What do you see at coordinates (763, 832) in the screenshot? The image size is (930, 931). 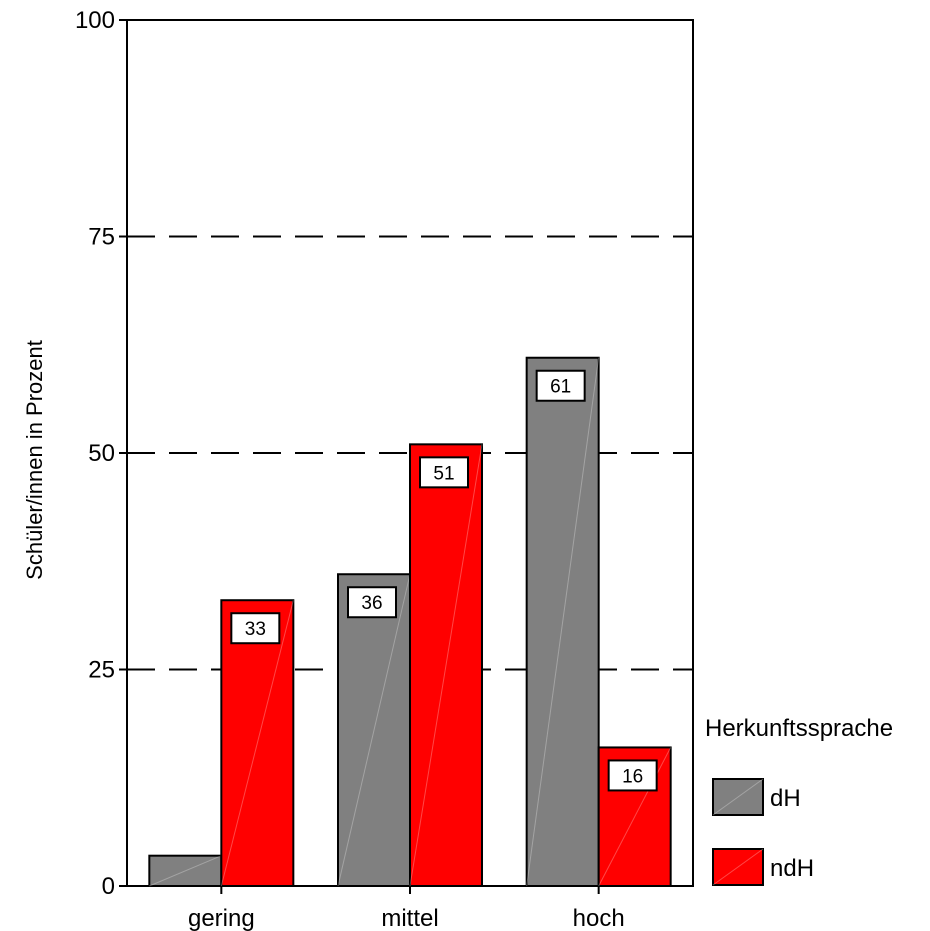 I see `legend-items: dH ndH` at bounding box center [763, 832].